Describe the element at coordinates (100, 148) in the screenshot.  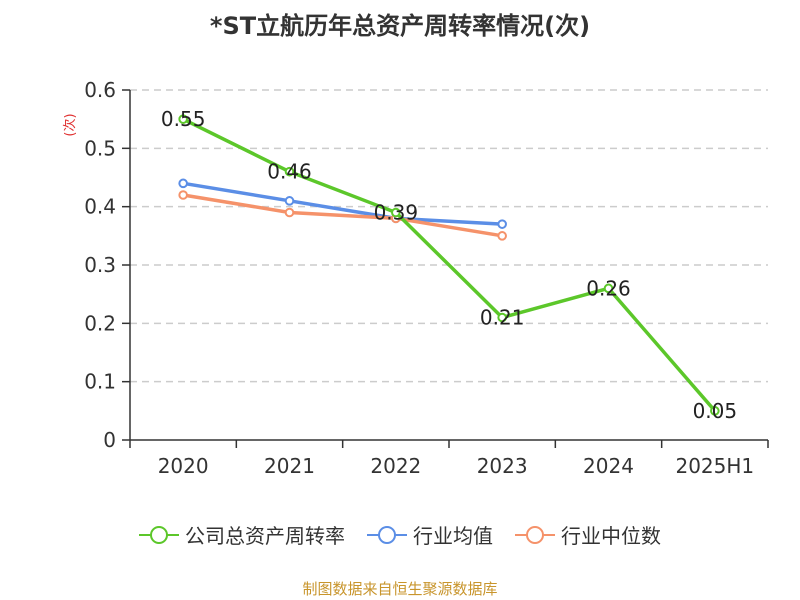
I see `y-tick-label: 0.5` at that location.